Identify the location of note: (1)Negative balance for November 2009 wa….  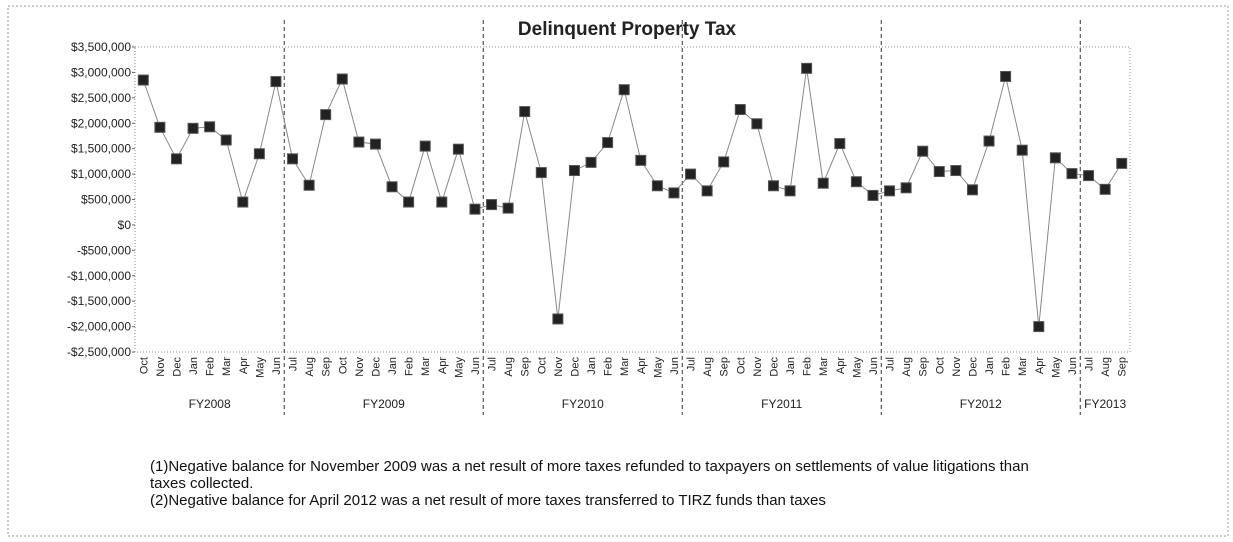
(589, 475).